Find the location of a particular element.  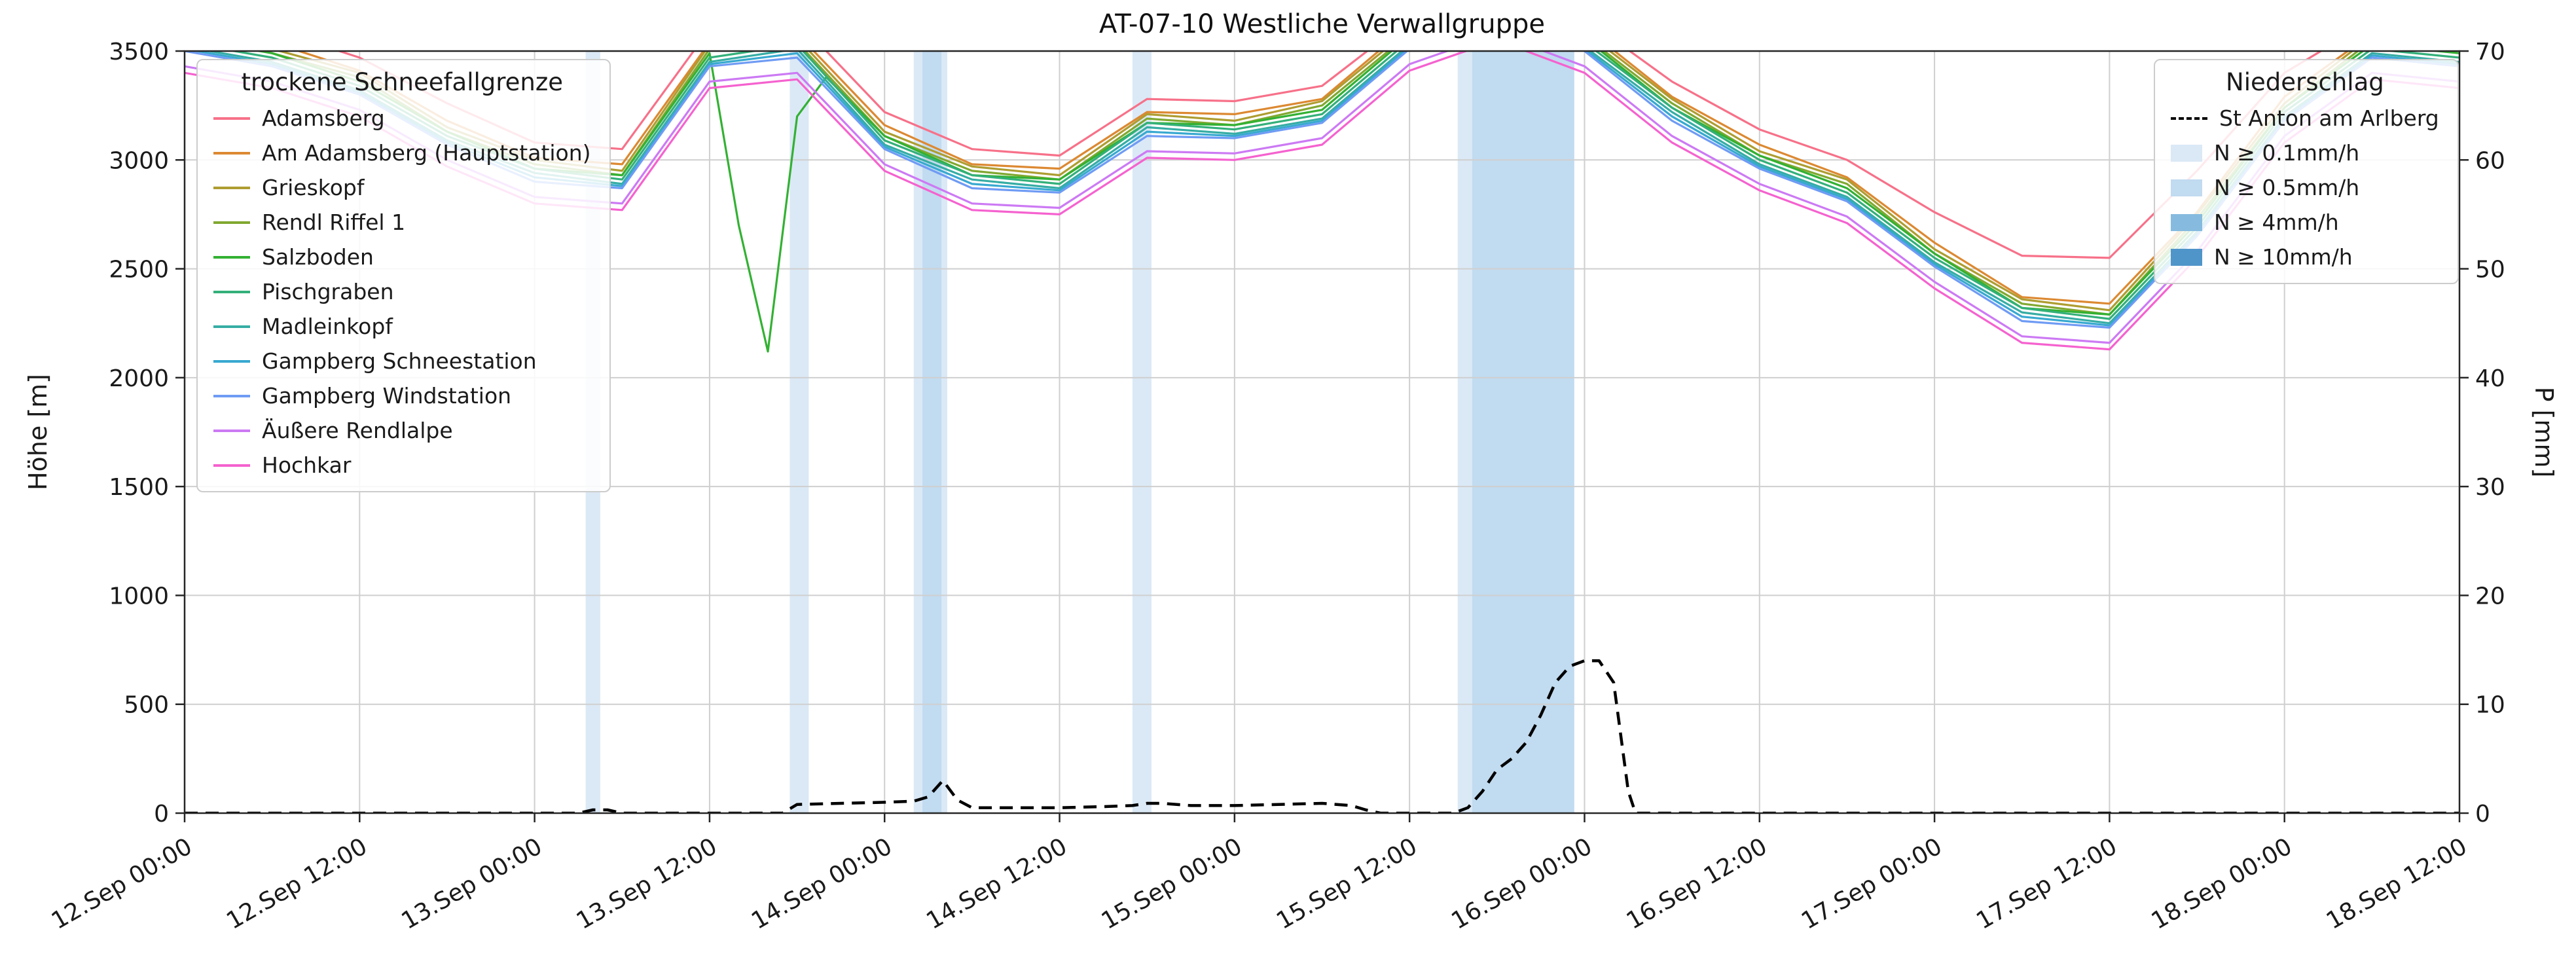

y-tick-label-left: 3000 is located at coordinates (139, 160).